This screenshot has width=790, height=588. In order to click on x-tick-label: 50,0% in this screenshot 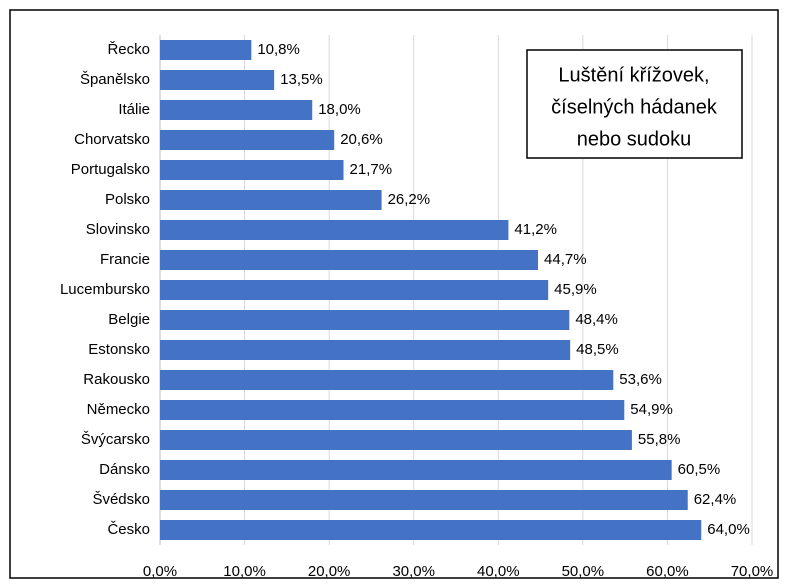, I will do `click(583, 571)`.